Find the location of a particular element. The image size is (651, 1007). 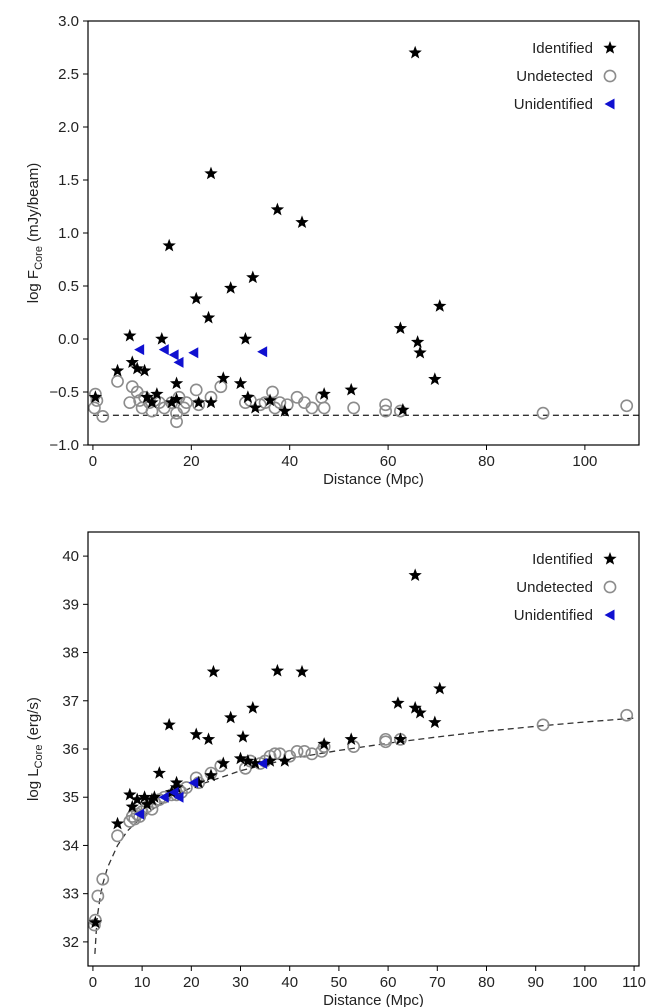

y-tick-label: 2.0 is located at coordinates (68, 127).